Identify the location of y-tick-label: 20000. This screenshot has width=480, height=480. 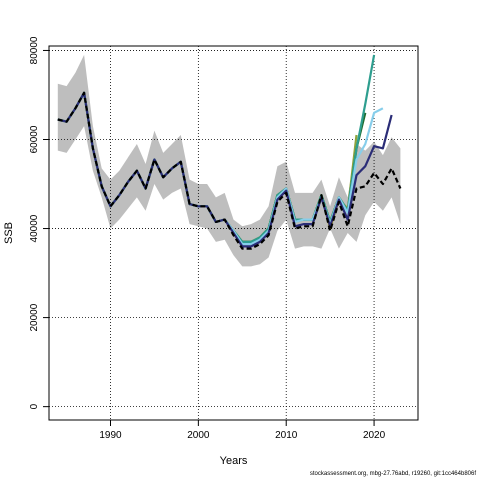
(34, 317).